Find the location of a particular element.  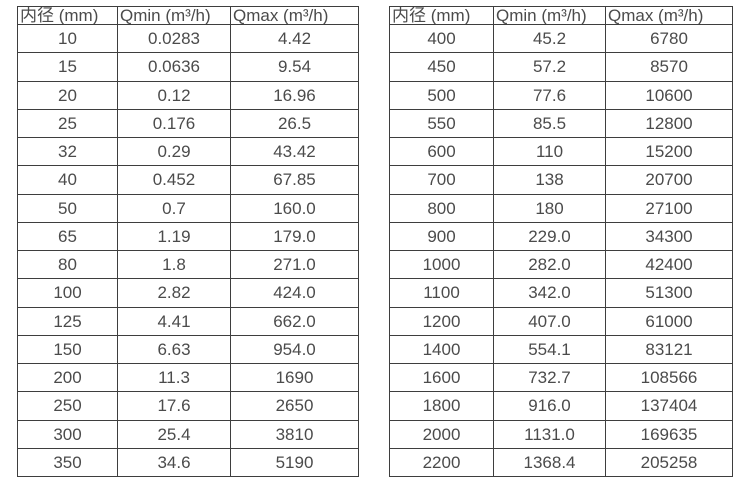

table-row: 900 229.0 34300 is located at coordinates (561, 236).